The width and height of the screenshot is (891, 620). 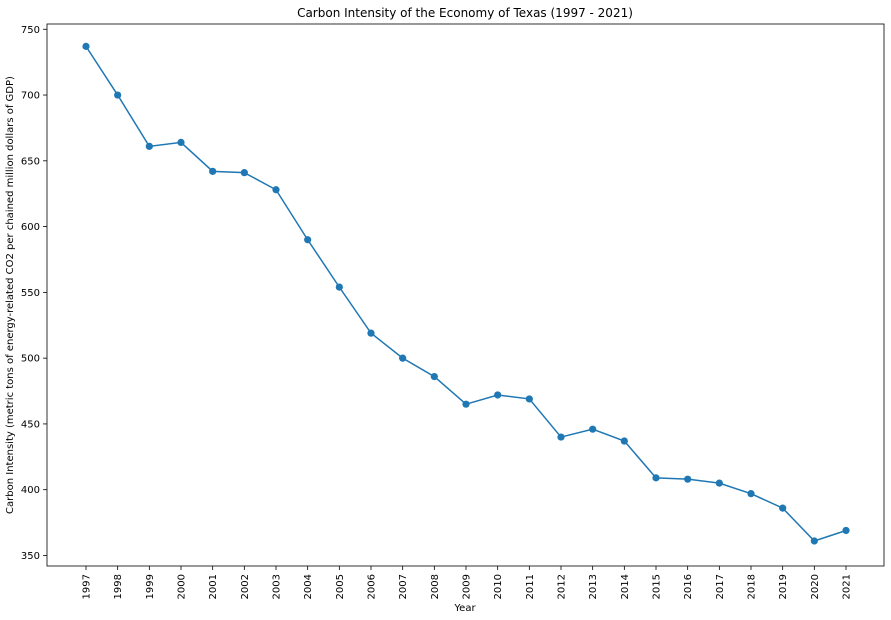 I want to click on y-tick-label: 400, so click(x=30, y=490).